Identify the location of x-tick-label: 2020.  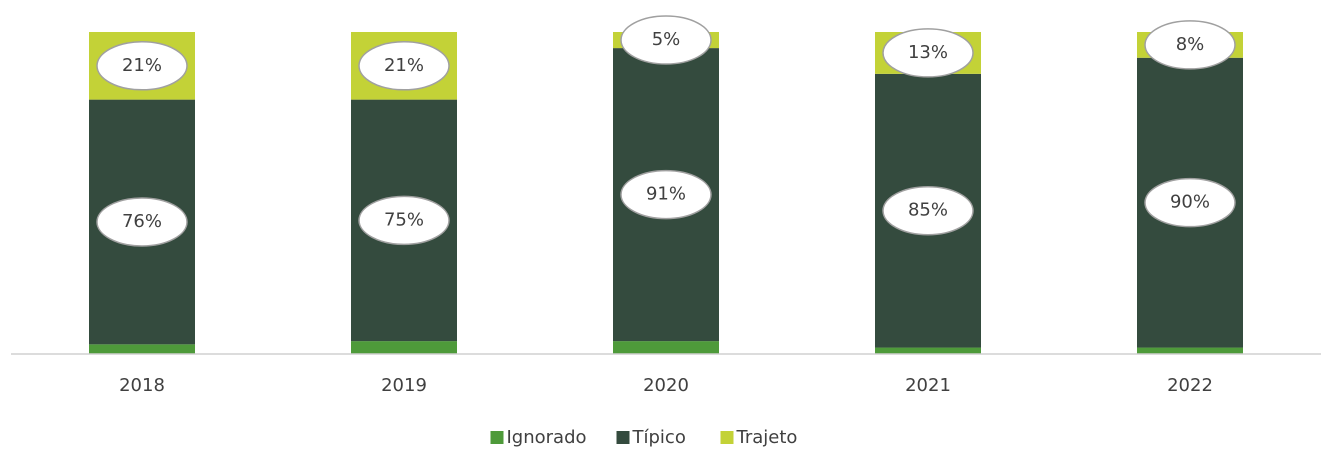
(666, 385).